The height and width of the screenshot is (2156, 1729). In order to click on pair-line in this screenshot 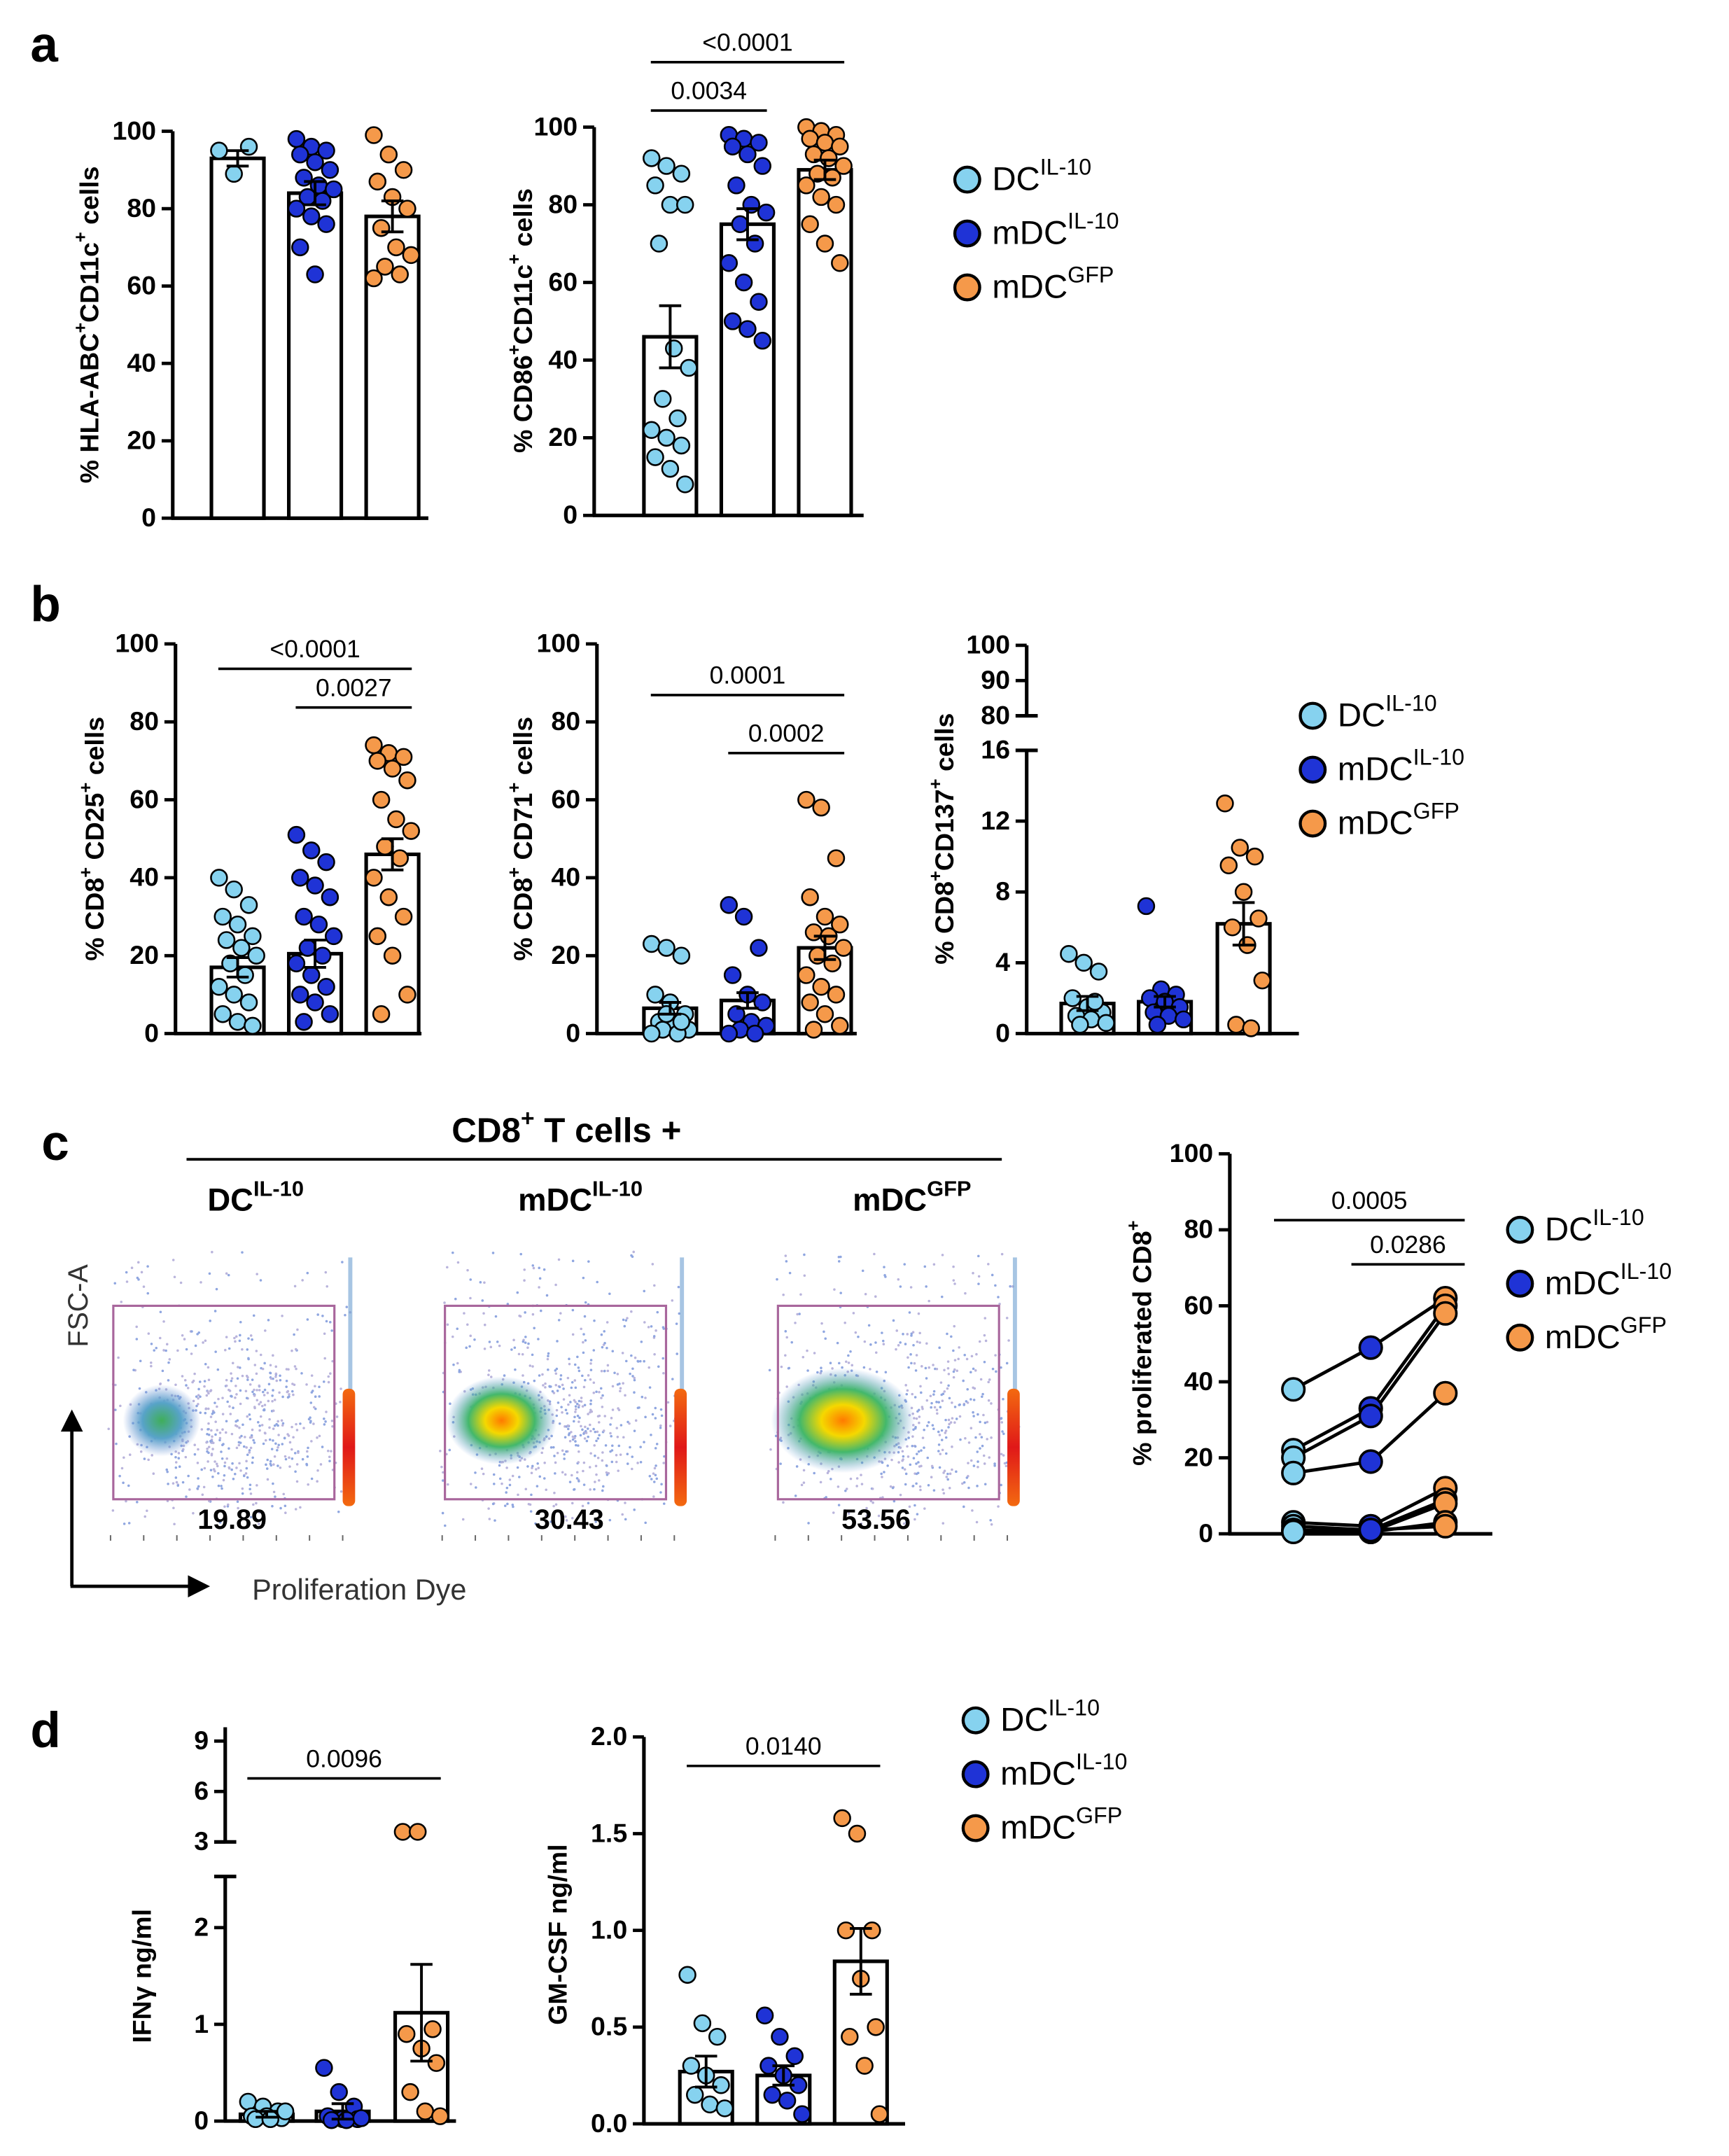, I will do `click(1408, 1427)`.